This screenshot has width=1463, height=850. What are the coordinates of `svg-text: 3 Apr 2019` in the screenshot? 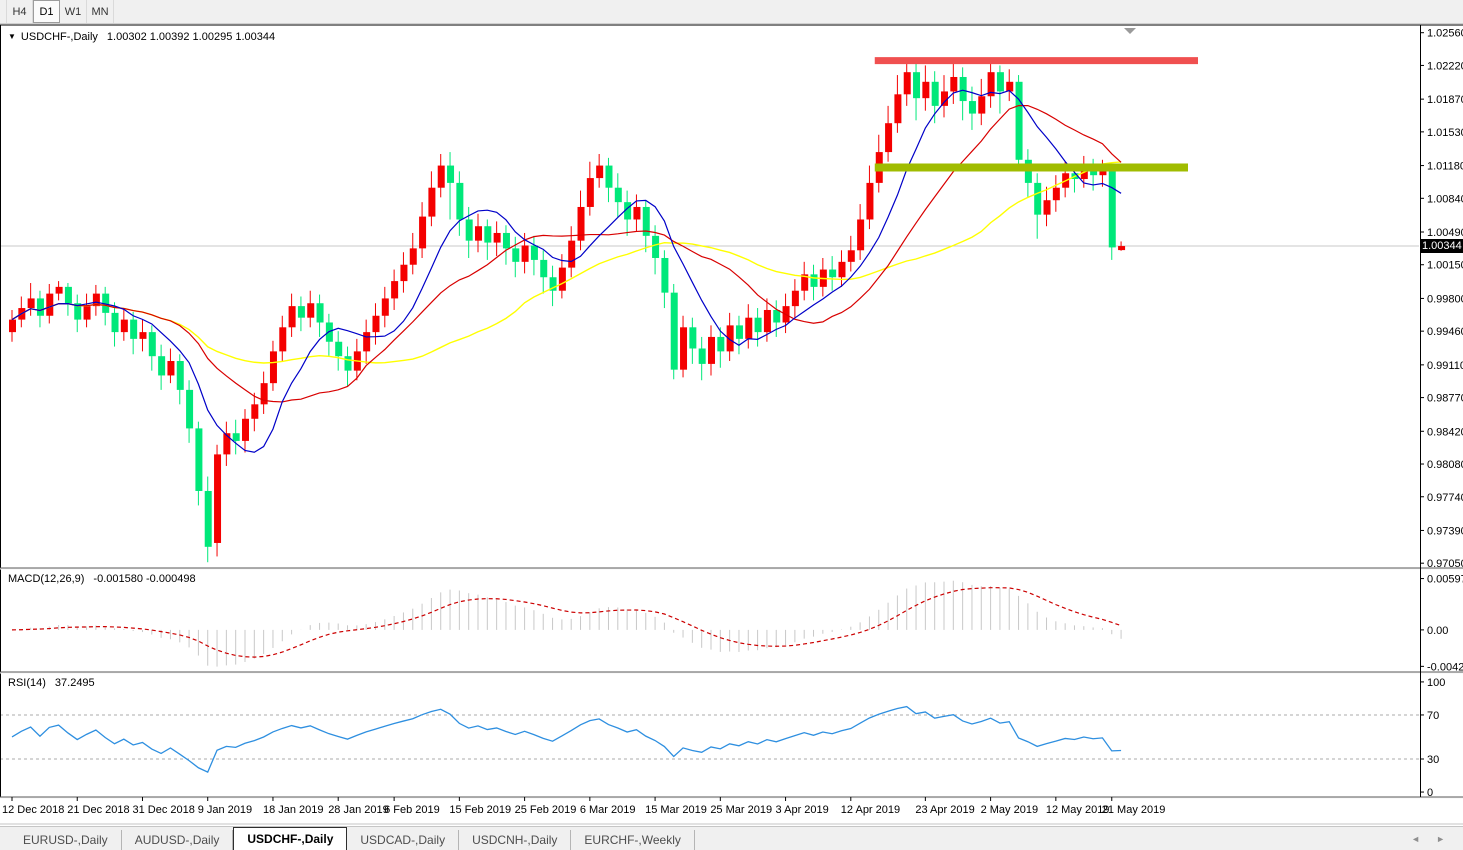 It's located at (802, 810).